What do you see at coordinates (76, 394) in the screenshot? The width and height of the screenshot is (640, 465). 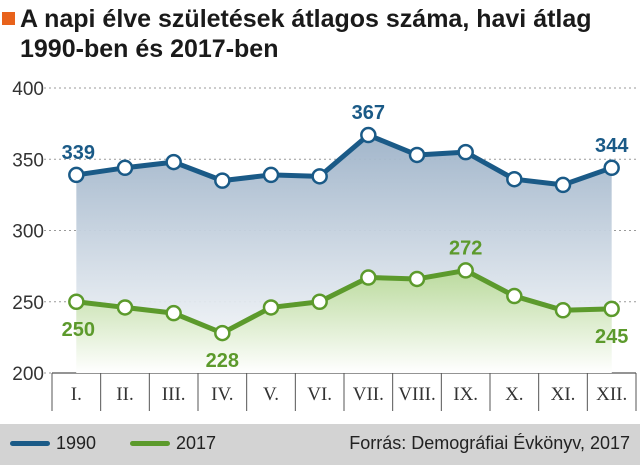 I see `x-tick-label-0: I.` at bounding box center [76, 394].